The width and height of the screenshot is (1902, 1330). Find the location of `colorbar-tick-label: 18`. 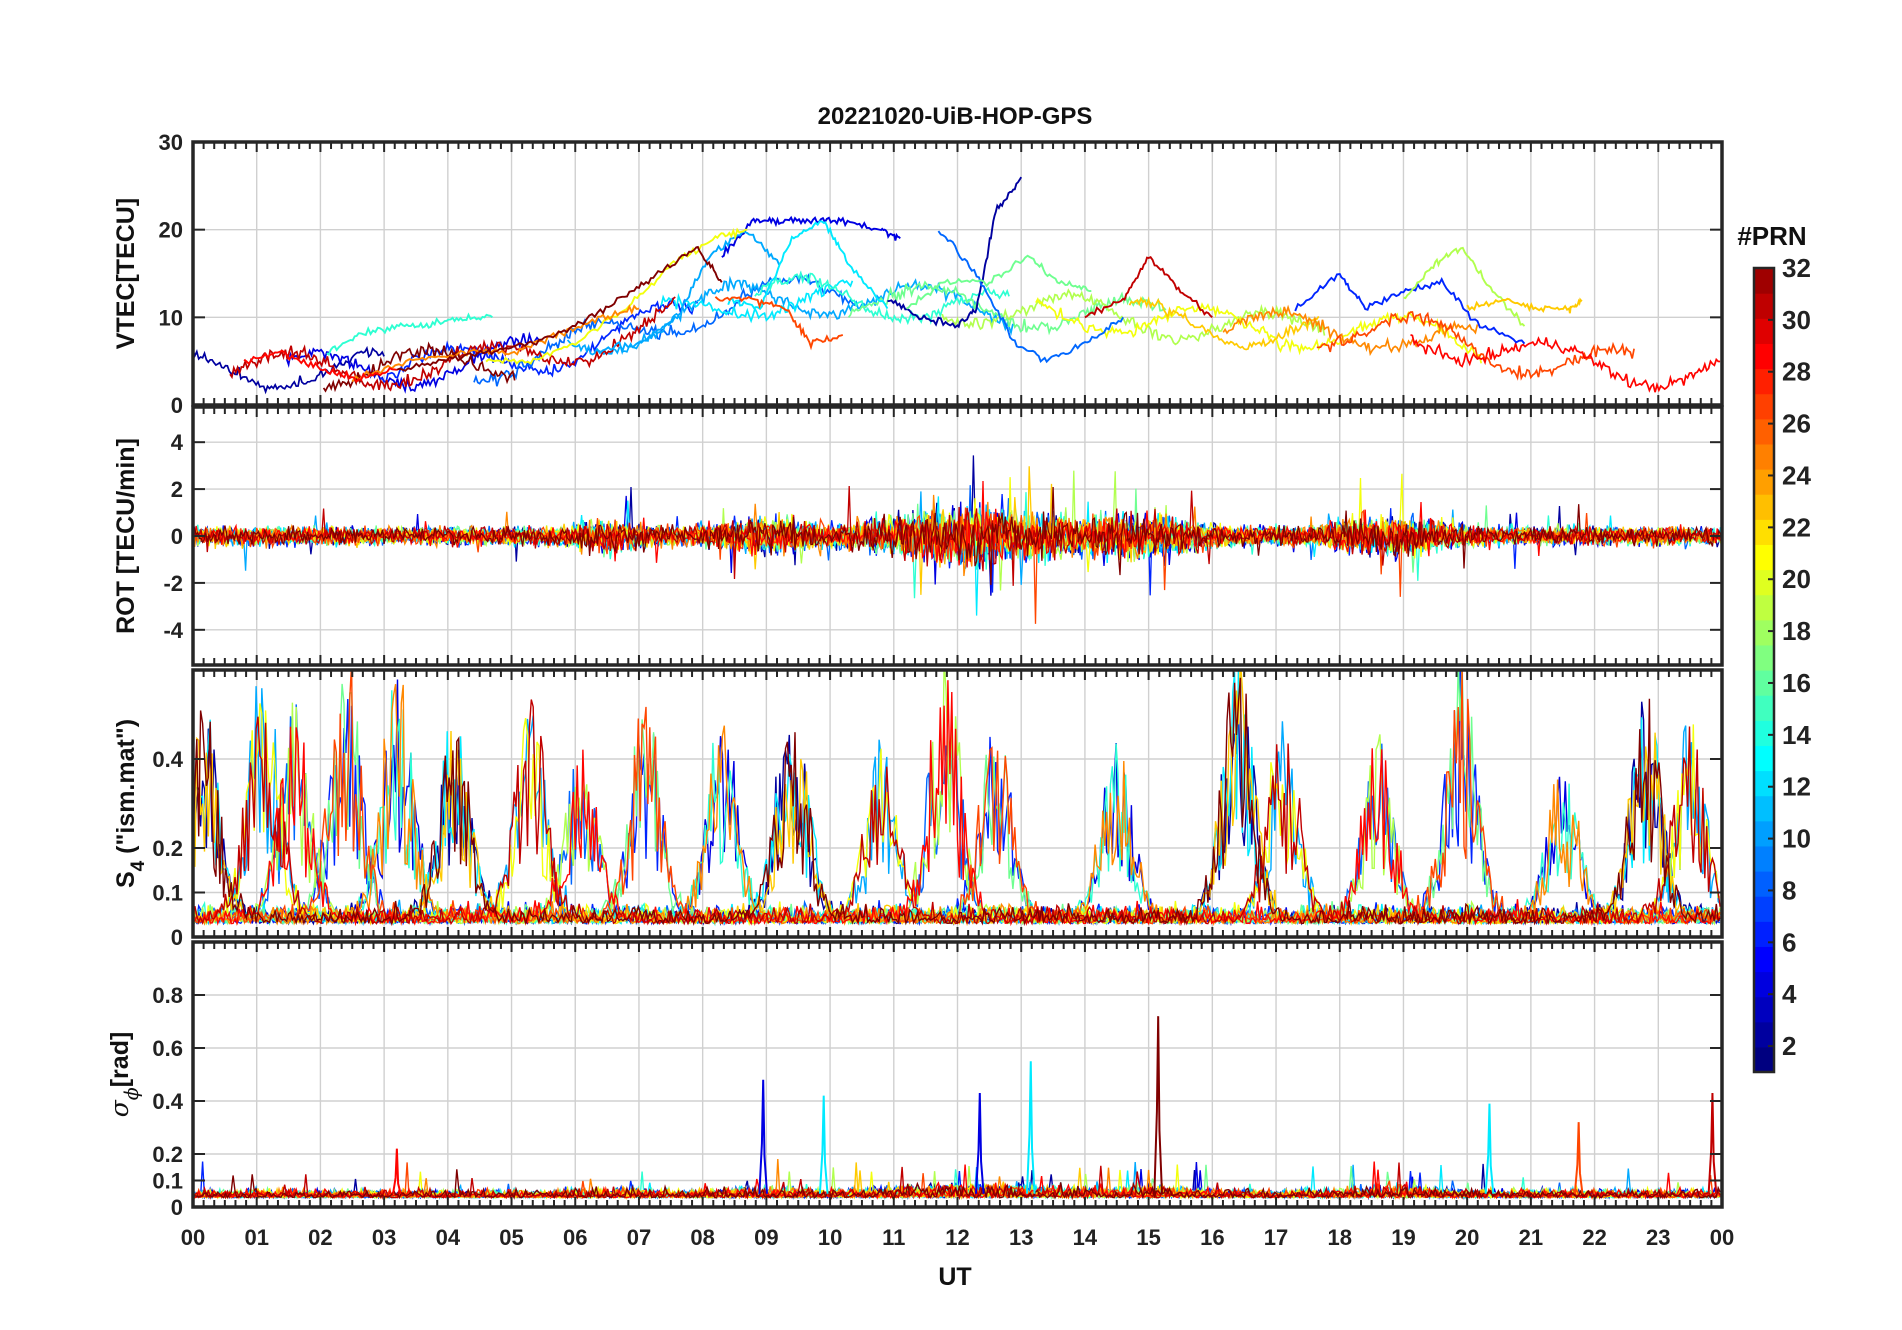

colorbar-tick-label: 18 is located at coordinates (1796, 631).